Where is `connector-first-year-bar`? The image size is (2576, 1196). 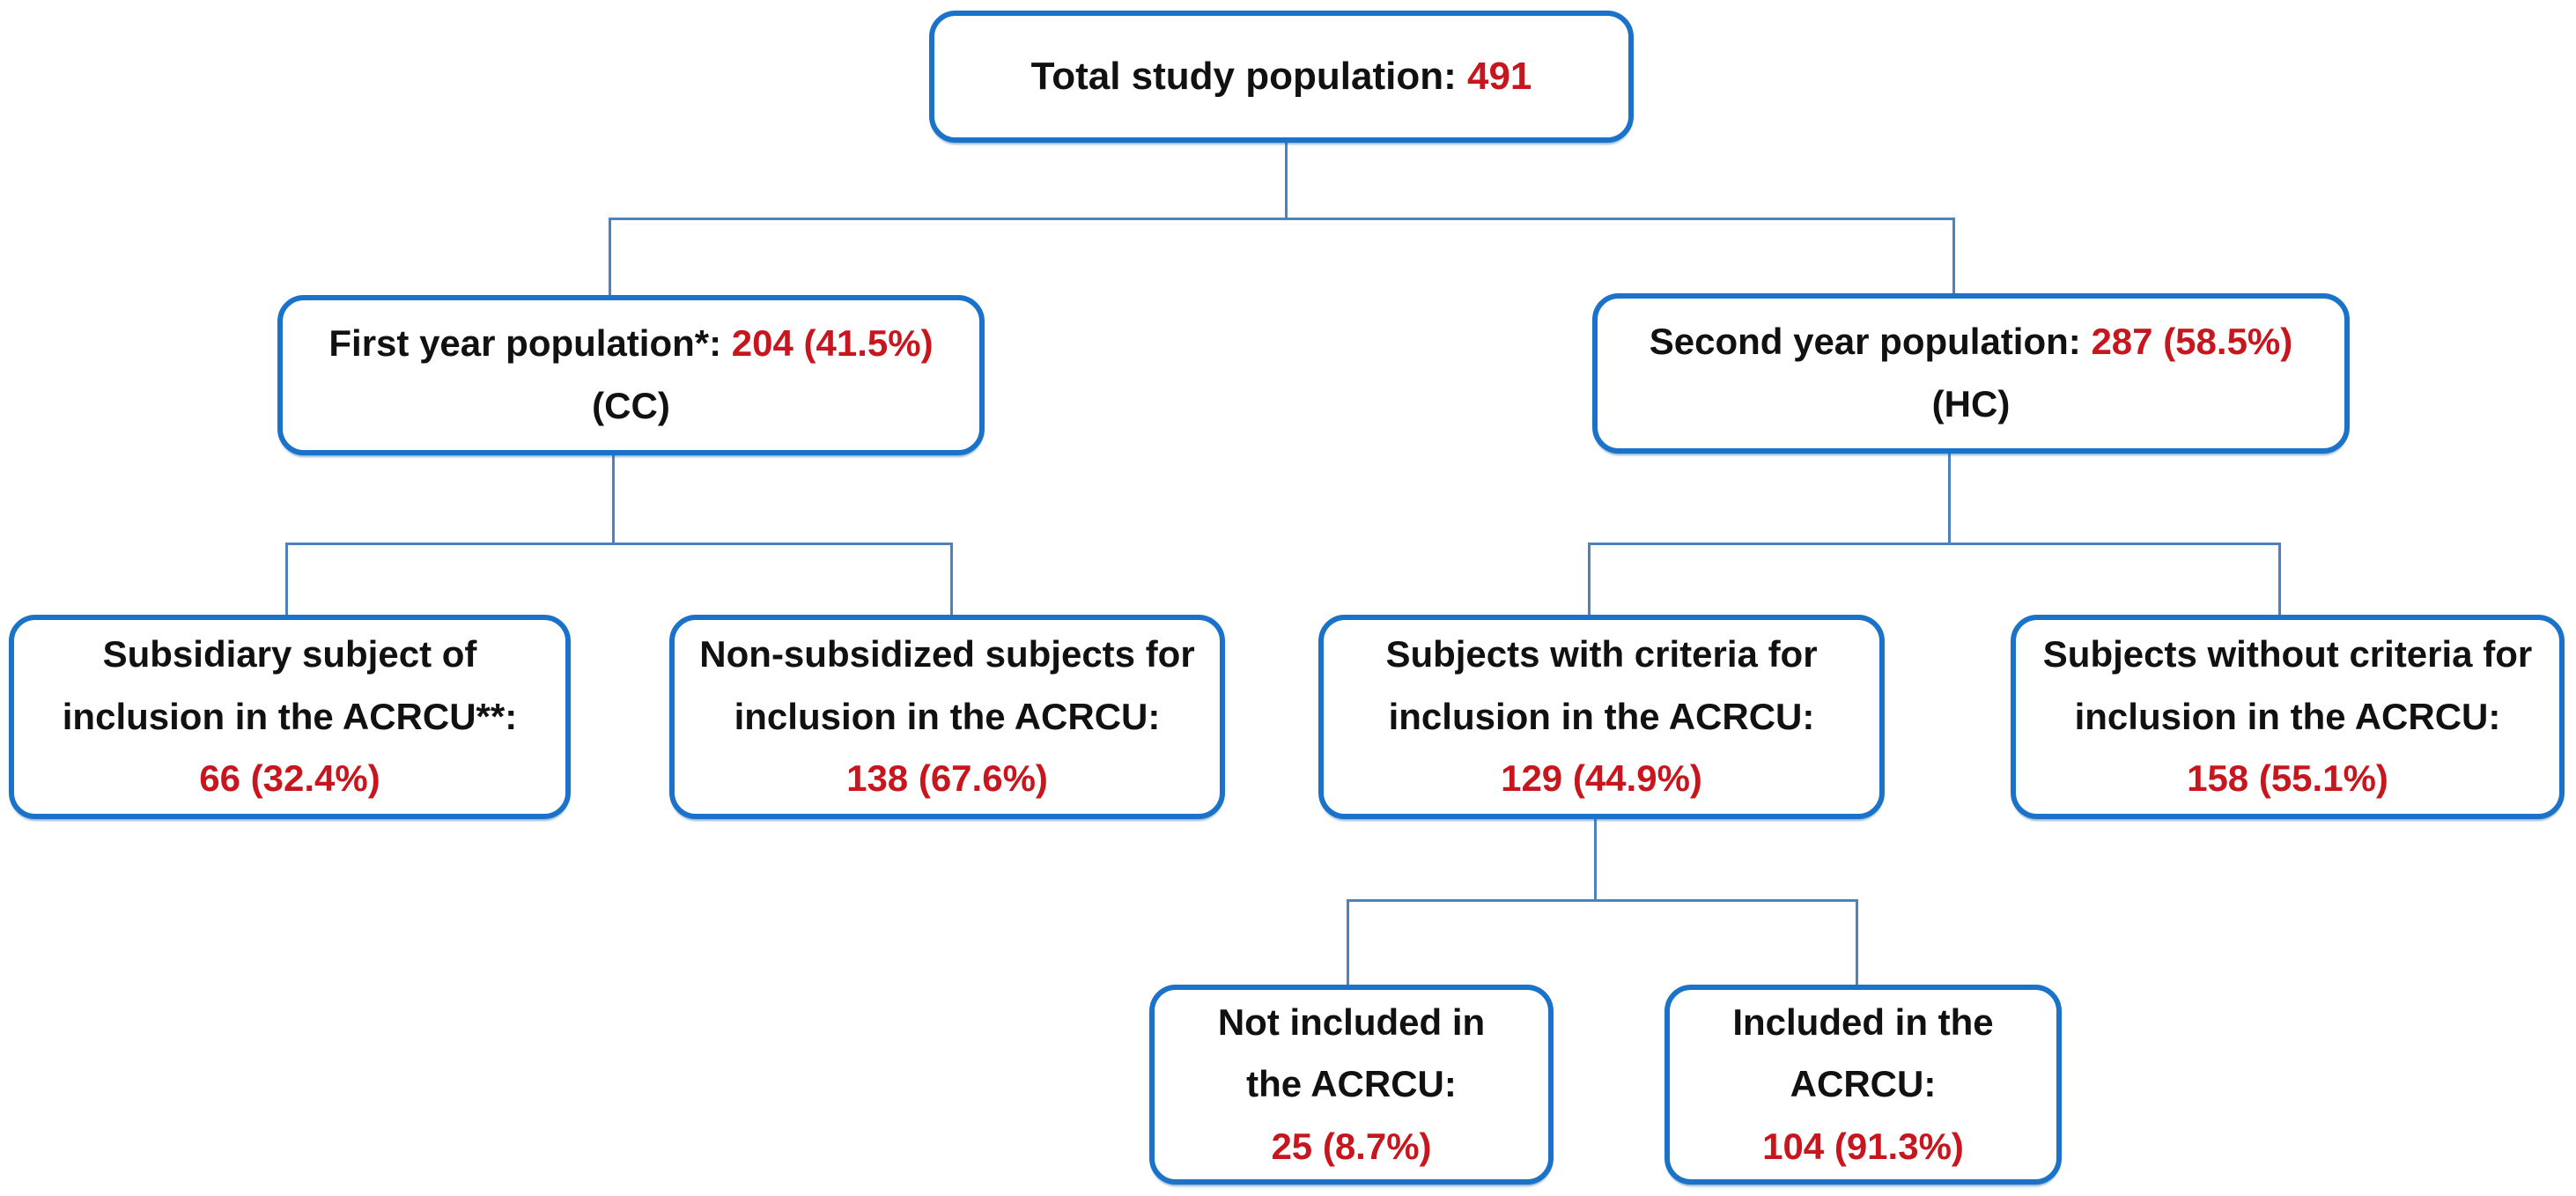 connector-first-year-bar is located at coordinates (619, 544).